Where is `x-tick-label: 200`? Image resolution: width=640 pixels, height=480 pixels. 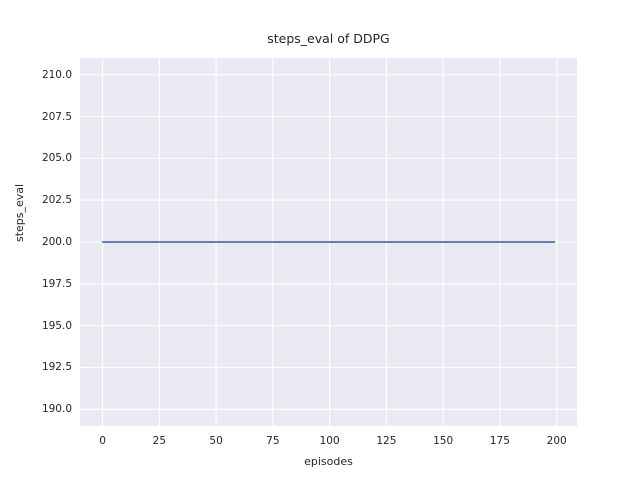
x-tick-label: 200 is located at coordinates (556, 441).